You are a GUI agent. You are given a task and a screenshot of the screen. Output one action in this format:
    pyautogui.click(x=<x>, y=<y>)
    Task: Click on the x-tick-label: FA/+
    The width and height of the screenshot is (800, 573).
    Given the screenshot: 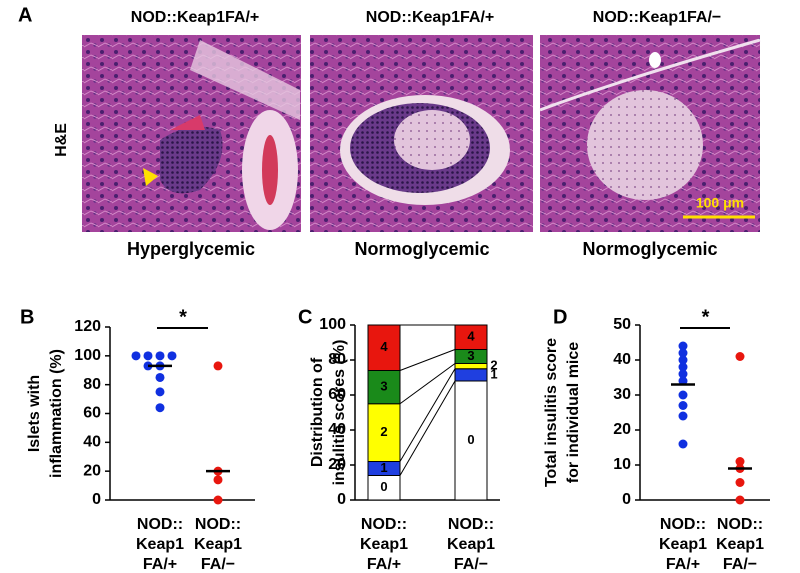 What is the action you would take?
    pyautogui.click(x=160, y=564)
    